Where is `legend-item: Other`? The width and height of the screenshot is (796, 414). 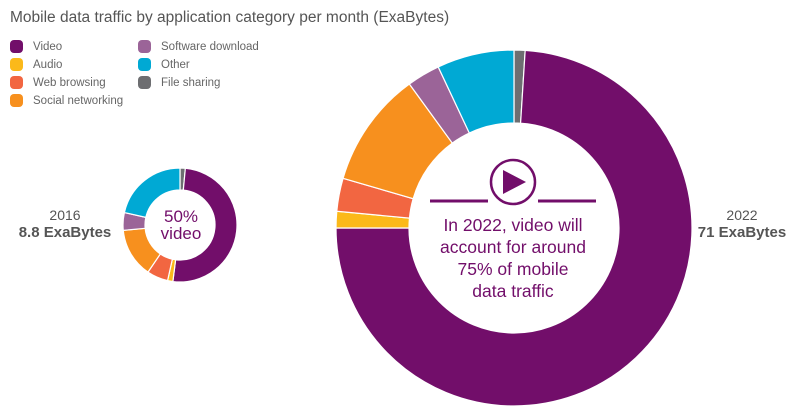
legend-item: Other is located at coordinates (164, 64).